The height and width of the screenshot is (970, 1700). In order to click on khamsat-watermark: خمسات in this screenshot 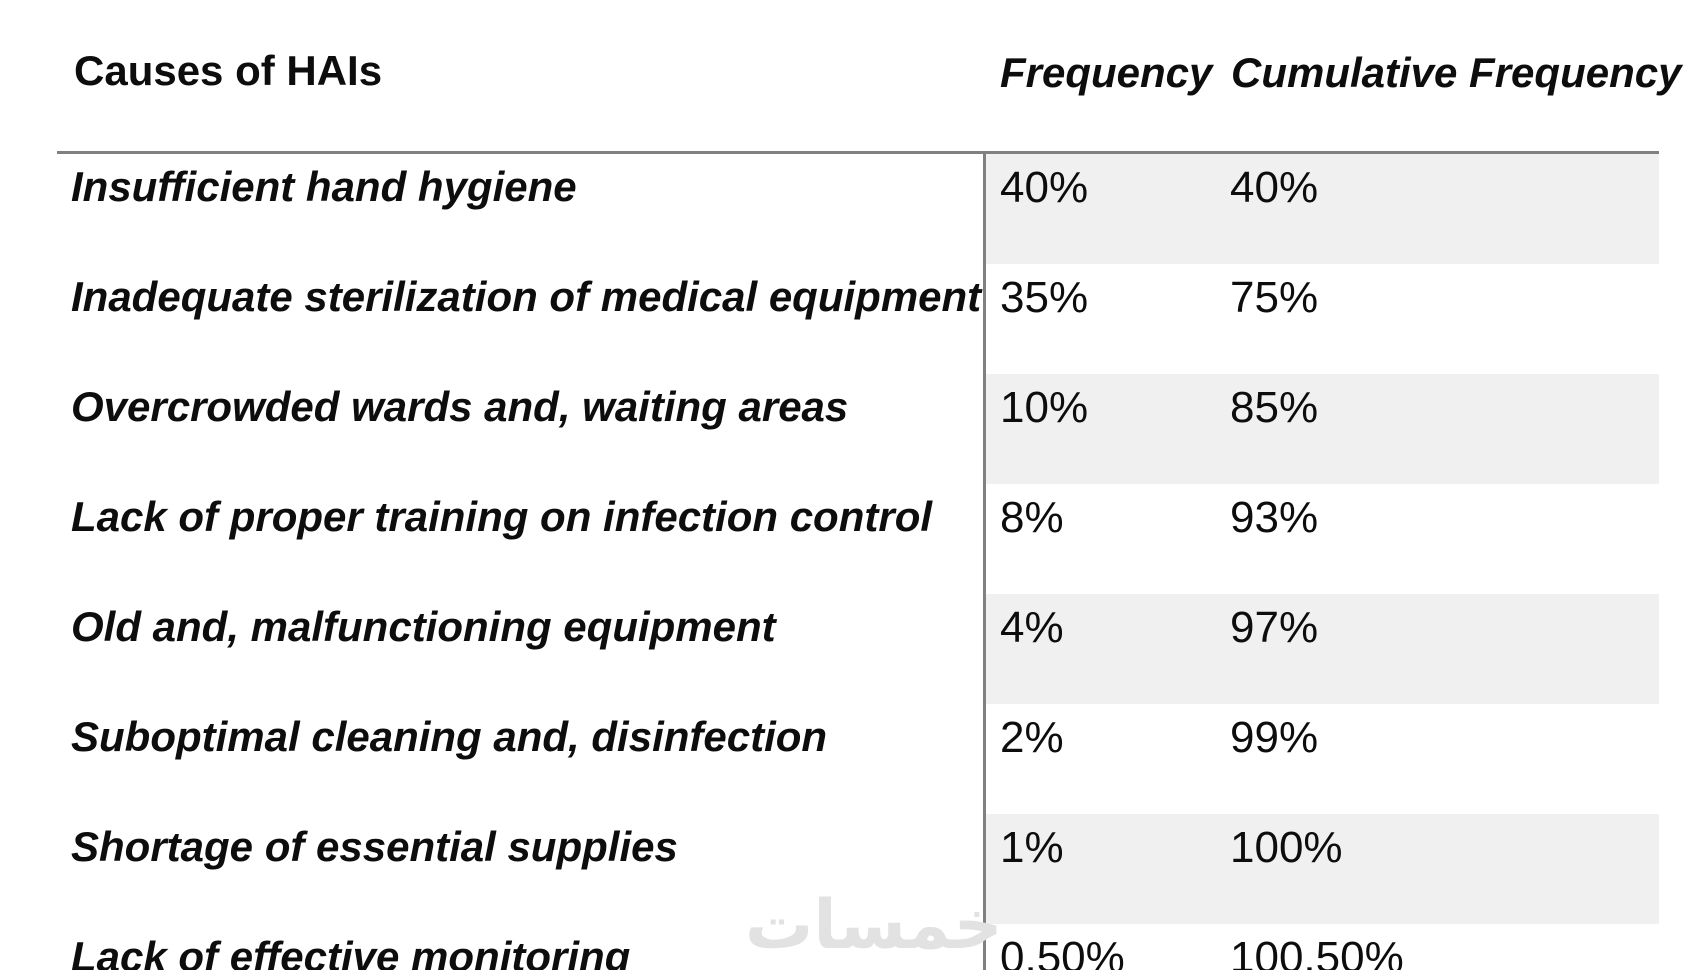, I will do `click(874, 925)`.